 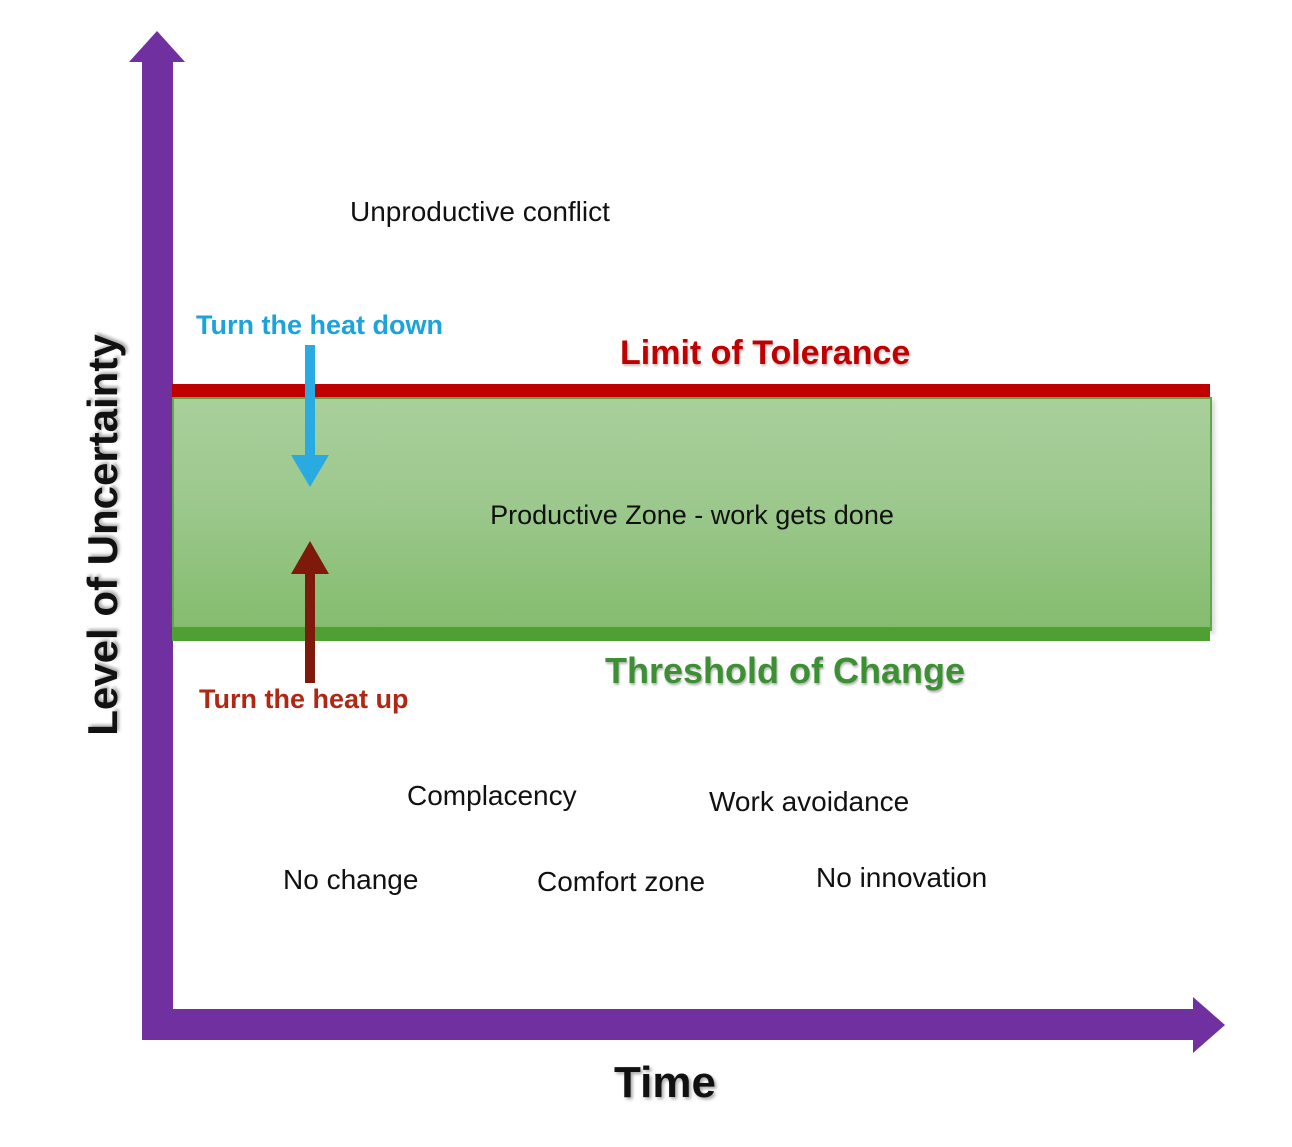 What do you see at coordinates (765, 353) in the screenshot?
I see `limit-of-tolerance-label: Limit of Tolerance` at bounding box center [765, 353].